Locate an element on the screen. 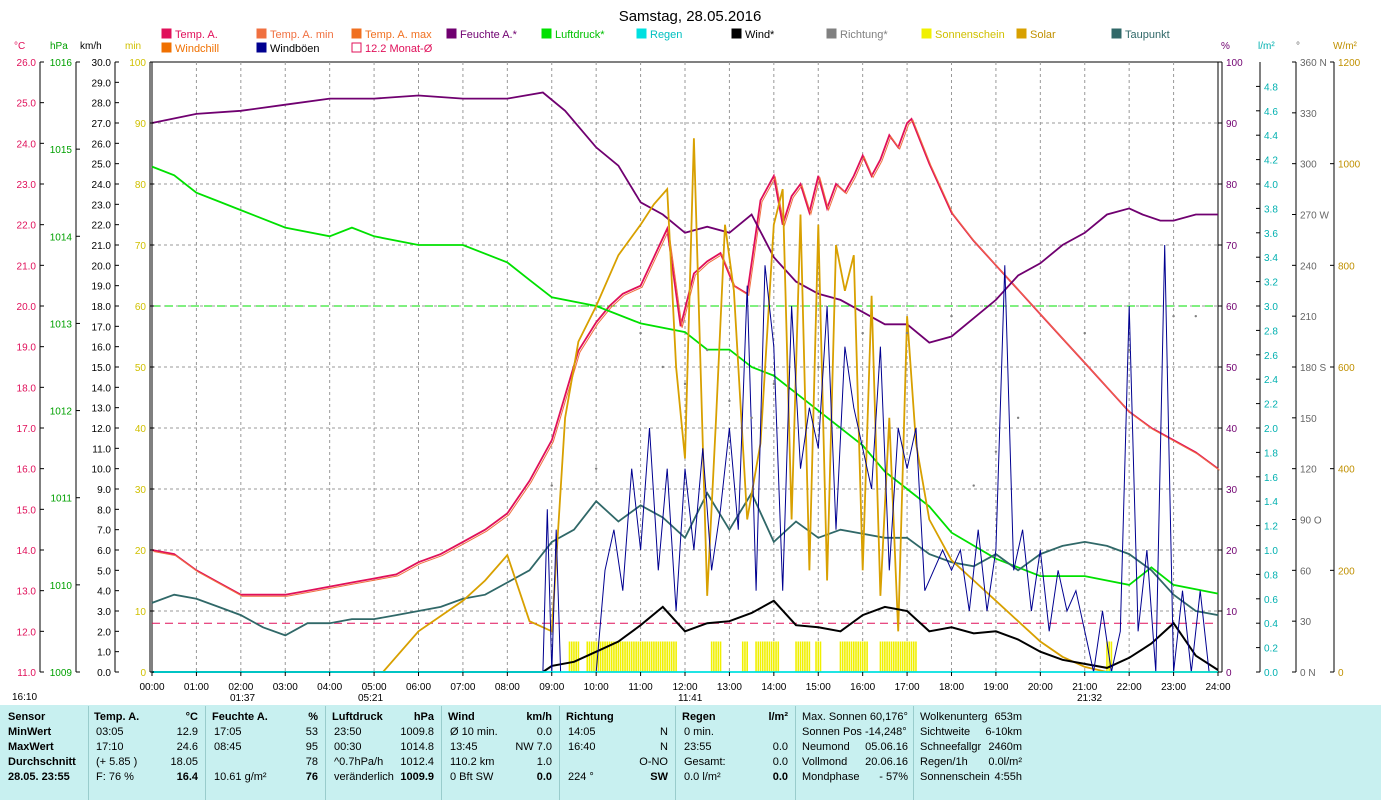 Image resolution: width=1381 pixels, height=800 pixels. y-tick-label-wind_kmh: 7.0 is located at coordinates (104, 531).